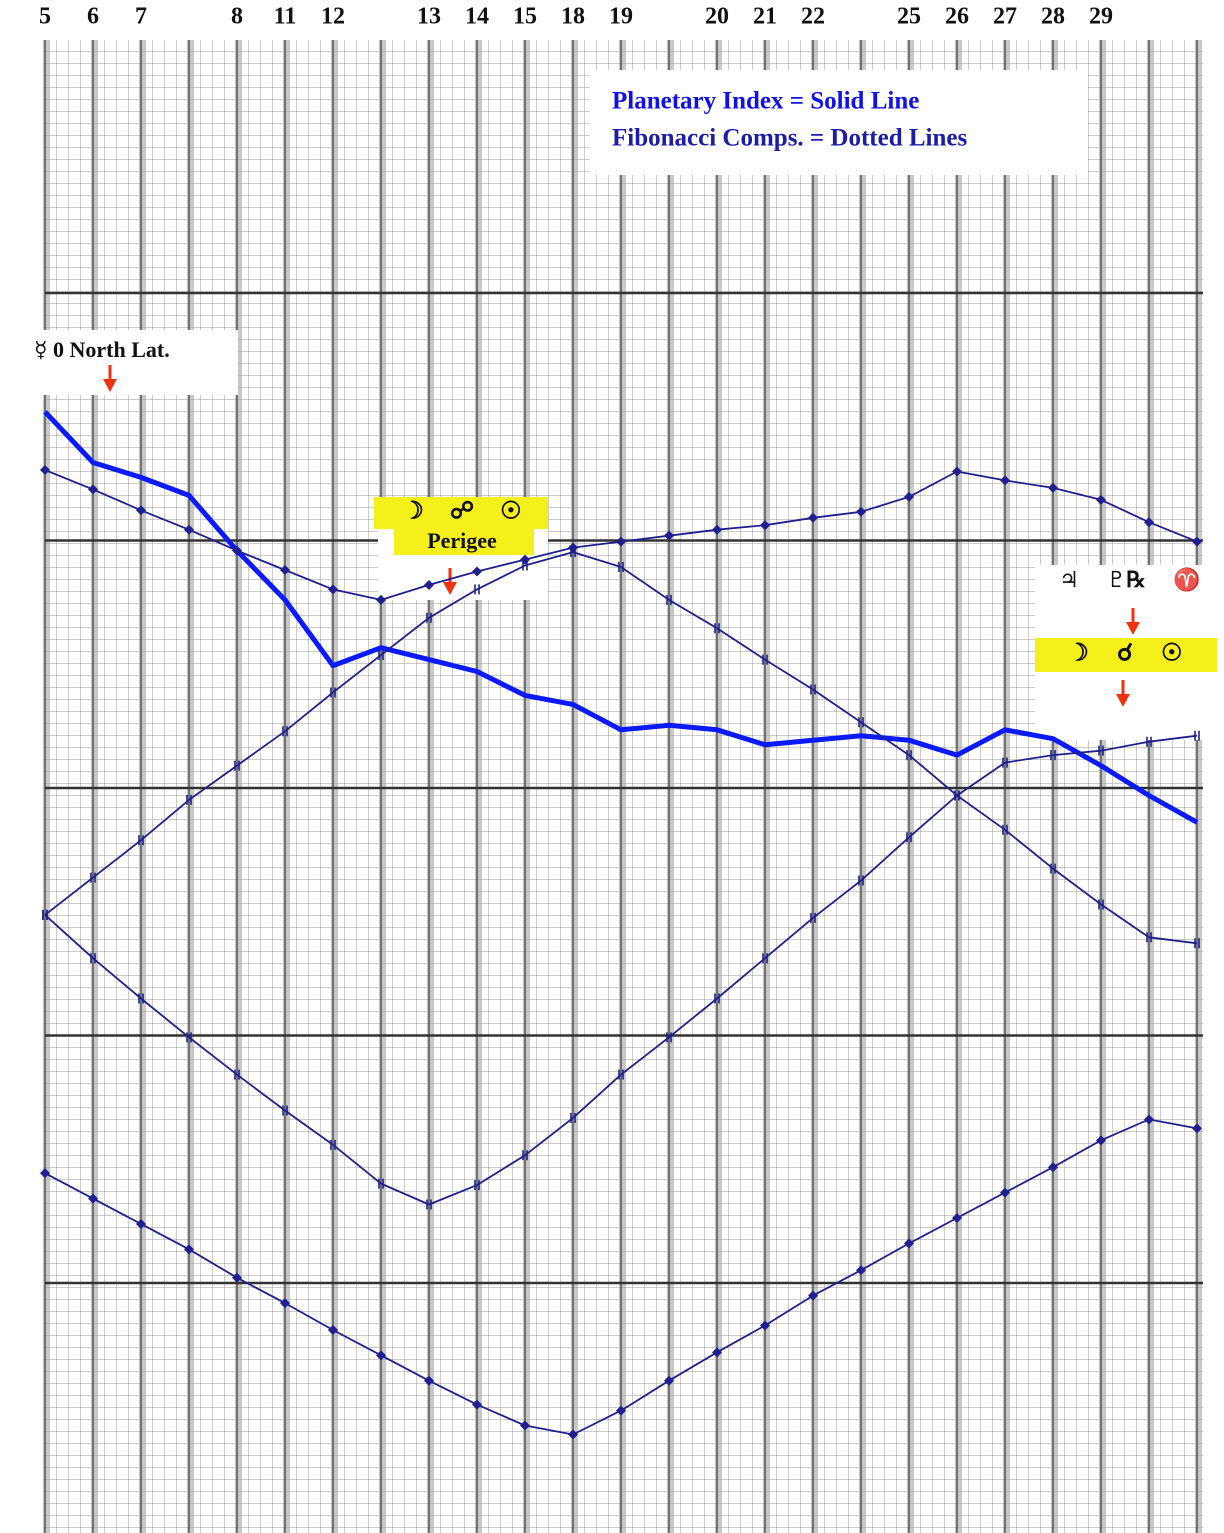  What do you see at coordinates (429, 17) in the screenshot?
I see `x-tick-label: 13` at bounding box center [429, 17].